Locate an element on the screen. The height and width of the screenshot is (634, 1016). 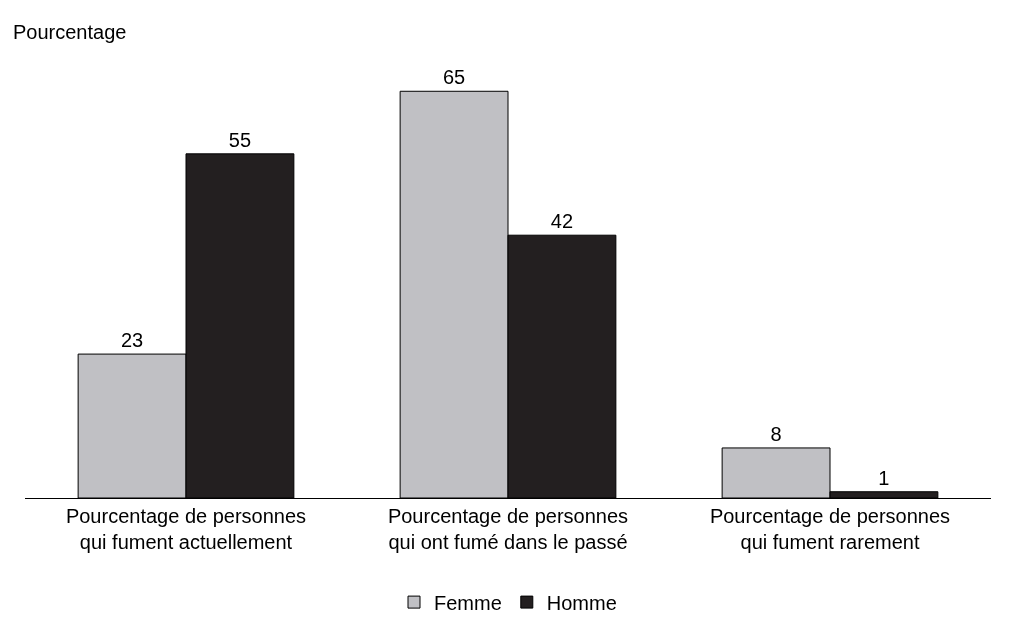
data-label: 65 is located at coordinates (454, 77).